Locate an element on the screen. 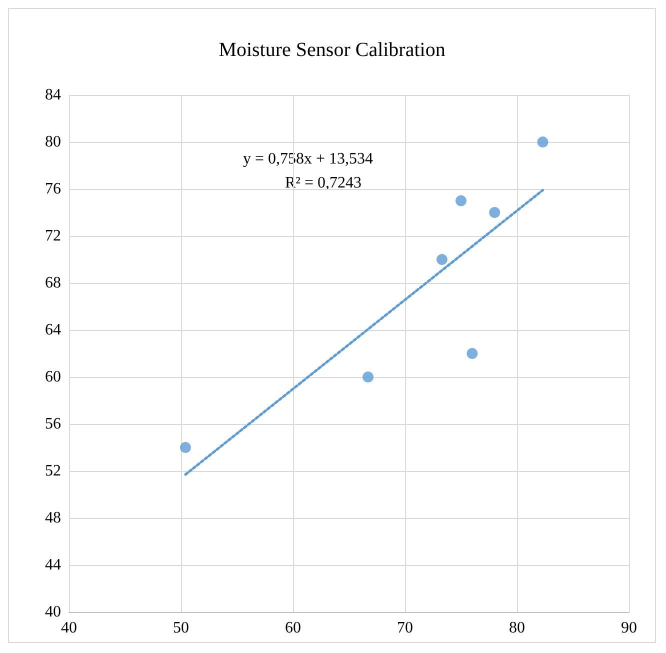 The height and width of the screenshot is (653, 666). y-tick-label: 56 is located at coordinates (53, 424).